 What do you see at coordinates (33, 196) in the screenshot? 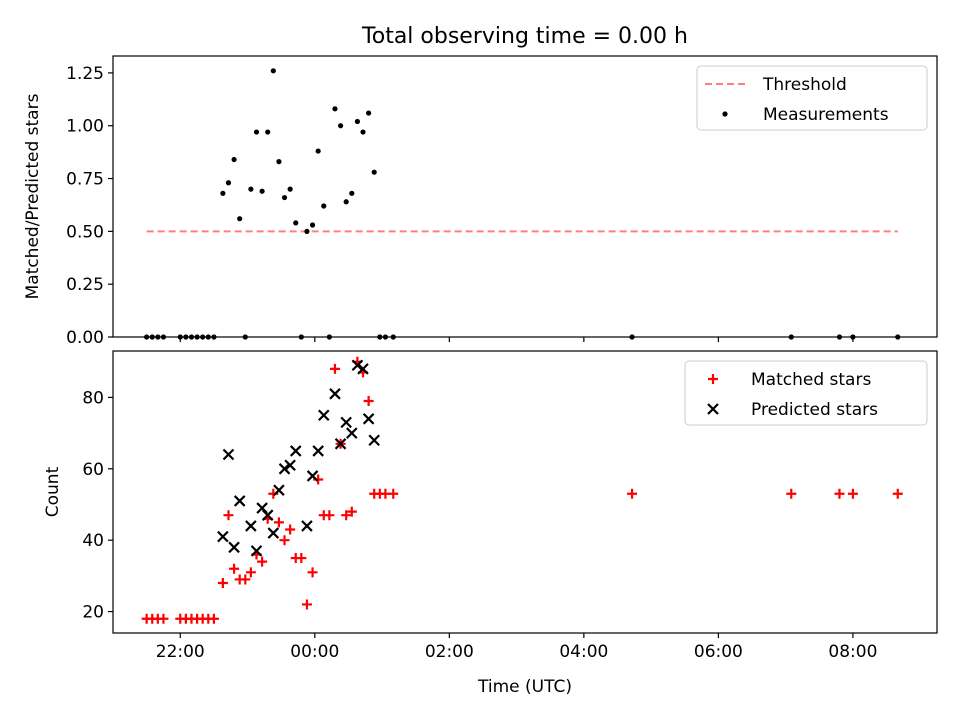
I see `y-axis-label: Matched/Predicted stars` at bounding box center [33, 196].